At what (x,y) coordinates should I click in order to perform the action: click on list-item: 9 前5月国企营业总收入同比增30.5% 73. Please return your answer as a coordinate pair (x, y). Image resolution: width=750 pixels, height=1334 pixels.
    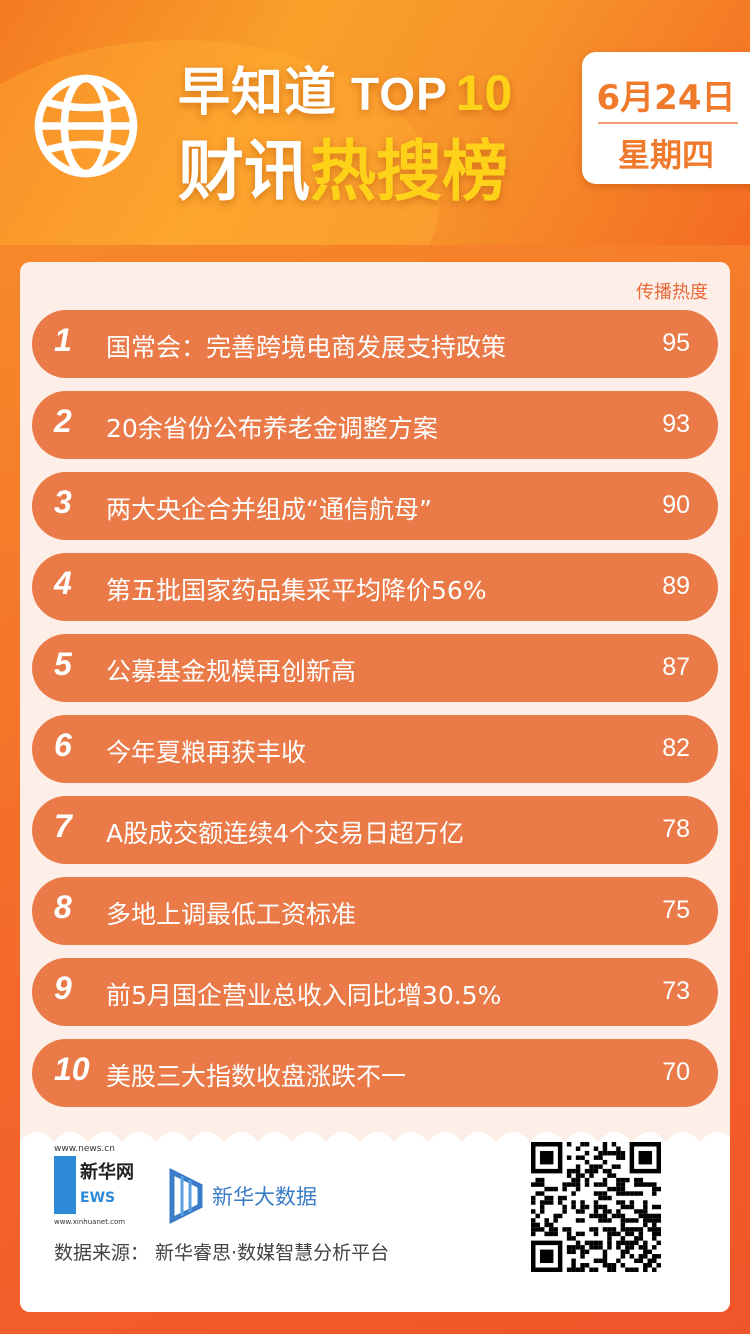
    Looking at the image, I should click on (375, 992).